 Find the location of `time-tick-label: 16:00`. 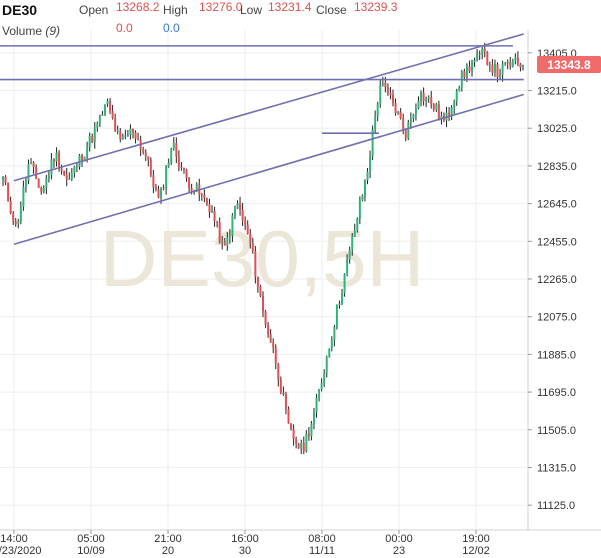

time-tick-label: 16:00 is located at coordinates (245, 539).